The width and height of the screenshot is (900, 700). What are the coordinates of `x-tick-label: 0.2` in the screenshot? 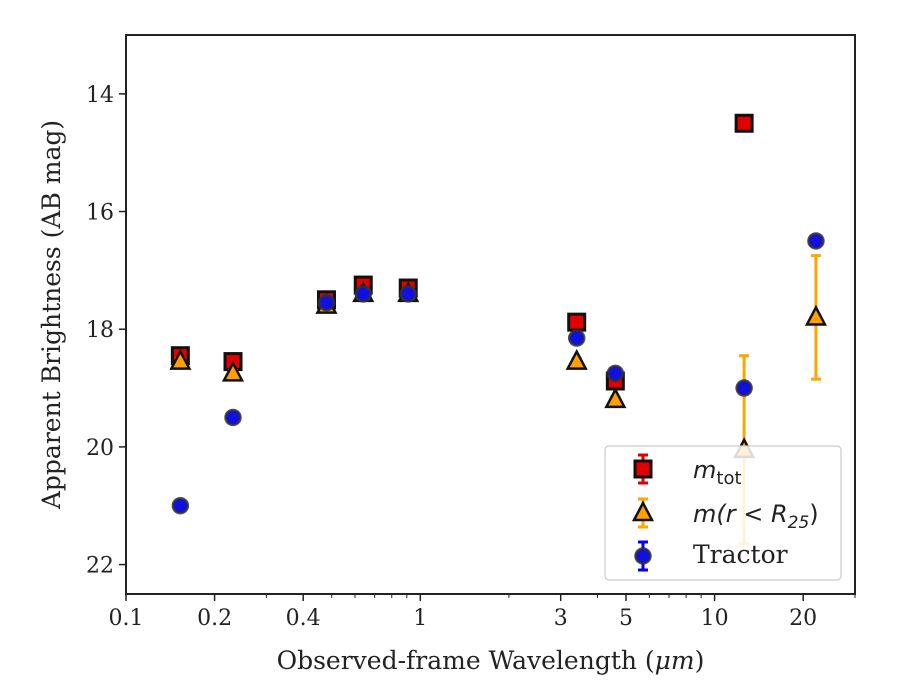 It's located at (214, 618).